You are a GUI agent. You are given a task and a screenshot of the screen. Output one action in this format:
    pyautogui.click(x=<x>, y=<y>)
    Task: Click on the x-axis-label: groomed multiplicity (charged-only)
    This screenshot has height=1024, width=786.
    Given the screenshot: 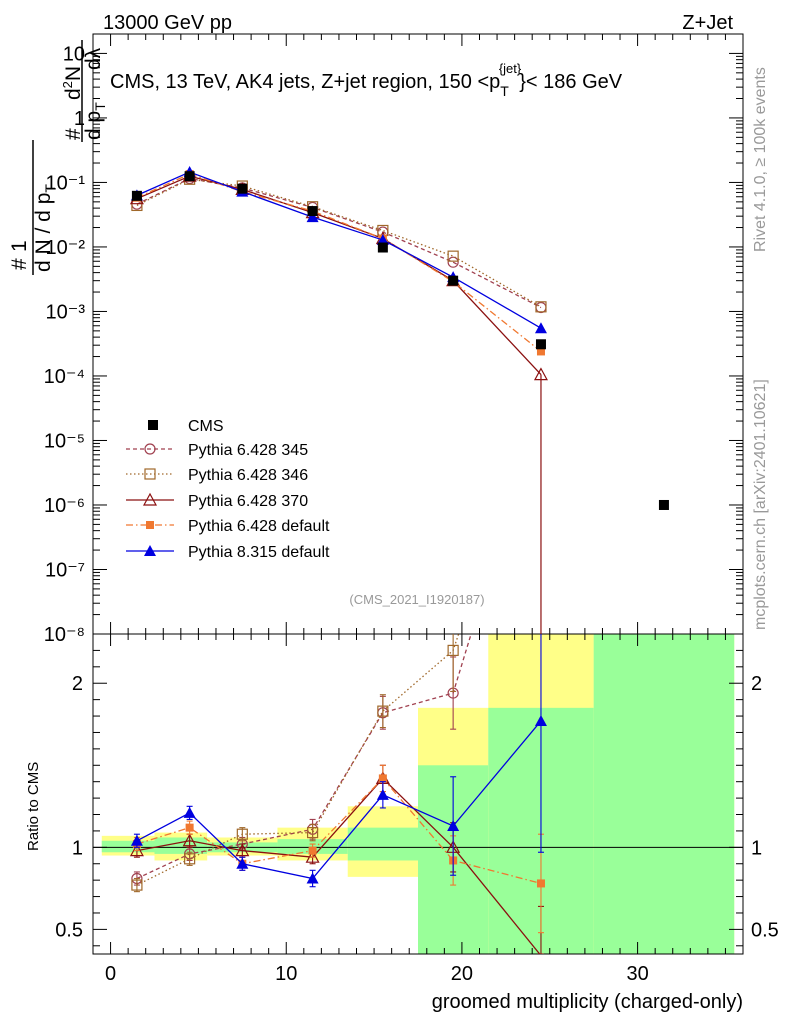 What is the action you would take?
    pyautogui.click(x=587, y=1002)
    